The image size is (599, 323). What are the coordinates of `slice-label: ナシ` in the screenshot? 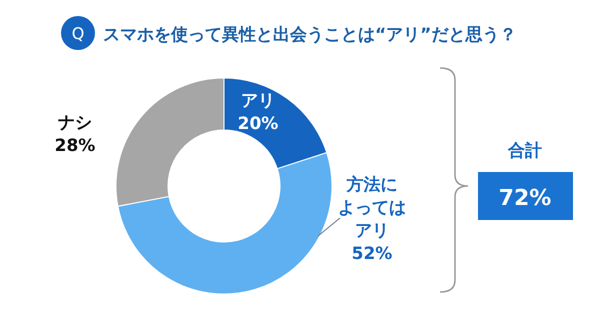 It's located at (75, 123).